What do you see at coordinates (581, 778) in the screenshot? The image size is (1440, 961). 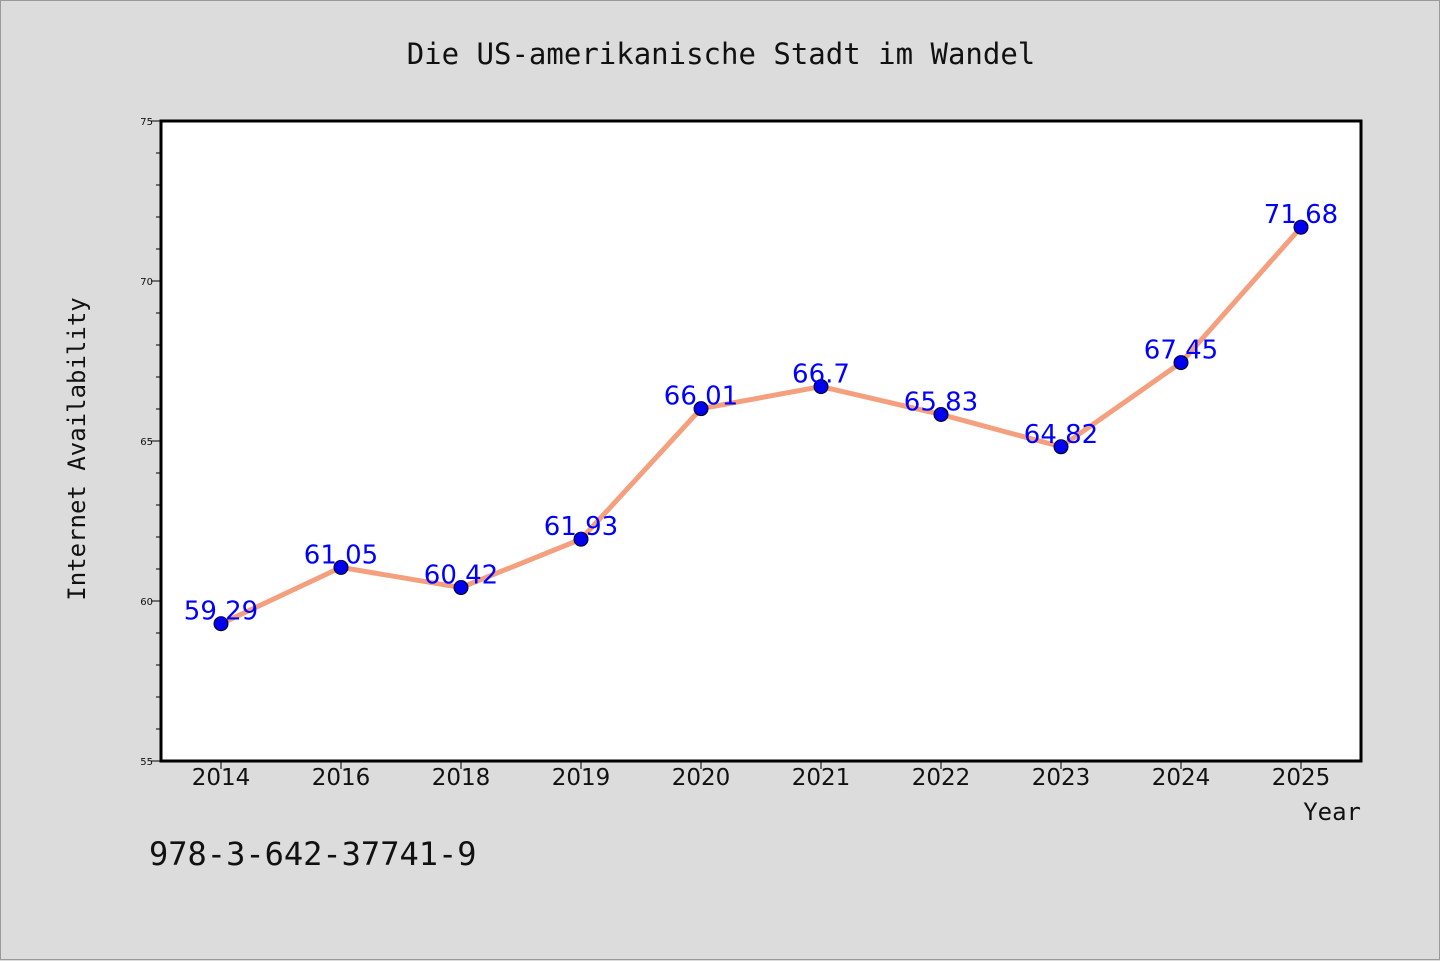 I see `x-tick-label: 2019` at bounding box center [581, 778].